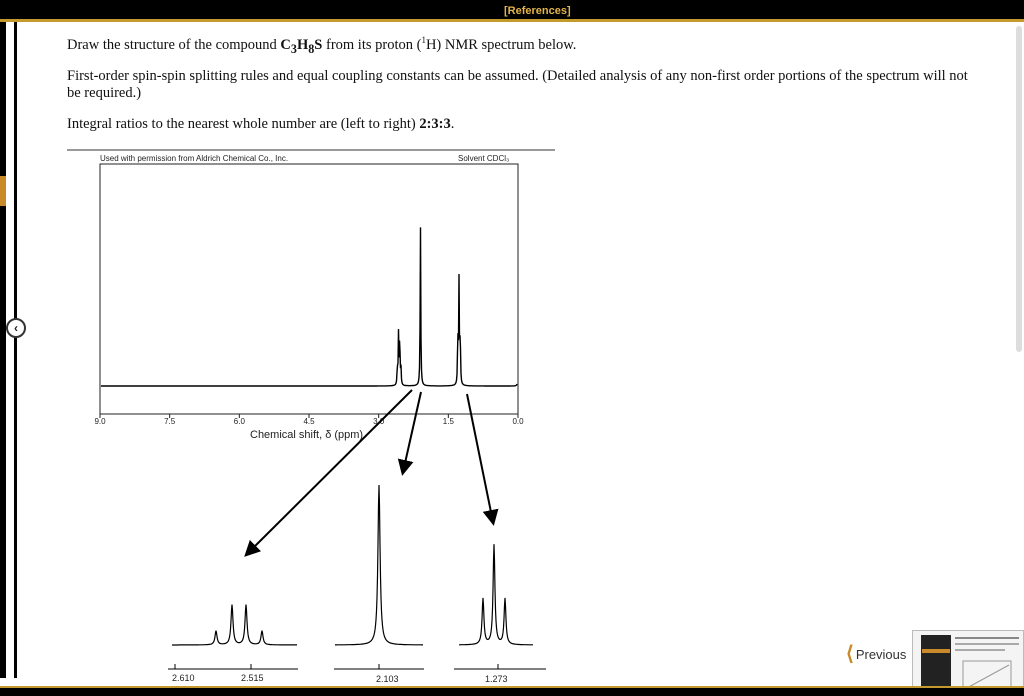 Image resolution: width=1024 pixels, height=696 pixels. Describe the element at coordinates (379, 565) in the screenshot. I see `singlet-expansion` at that location.